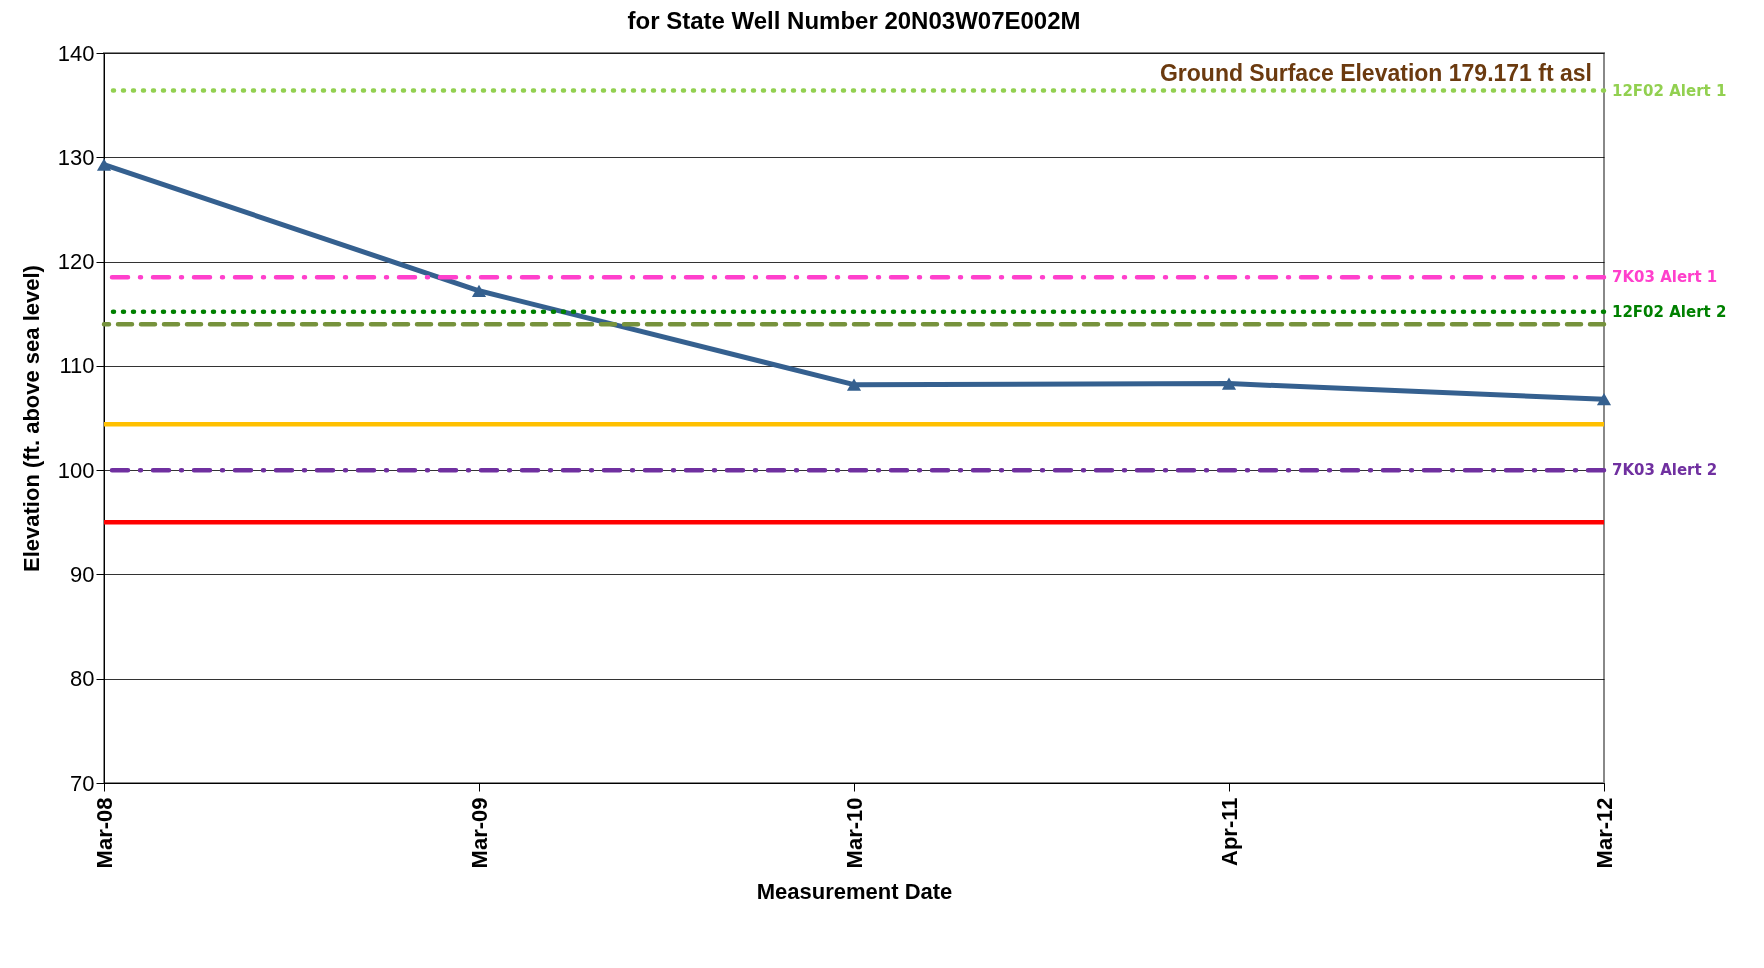 This screenshot has width=1764, height=968. Describe the element at coordinates (1375, 73) in the screenshot. I see `annotation: Ground Surface Elevation 179.171 ft asl` at that location.